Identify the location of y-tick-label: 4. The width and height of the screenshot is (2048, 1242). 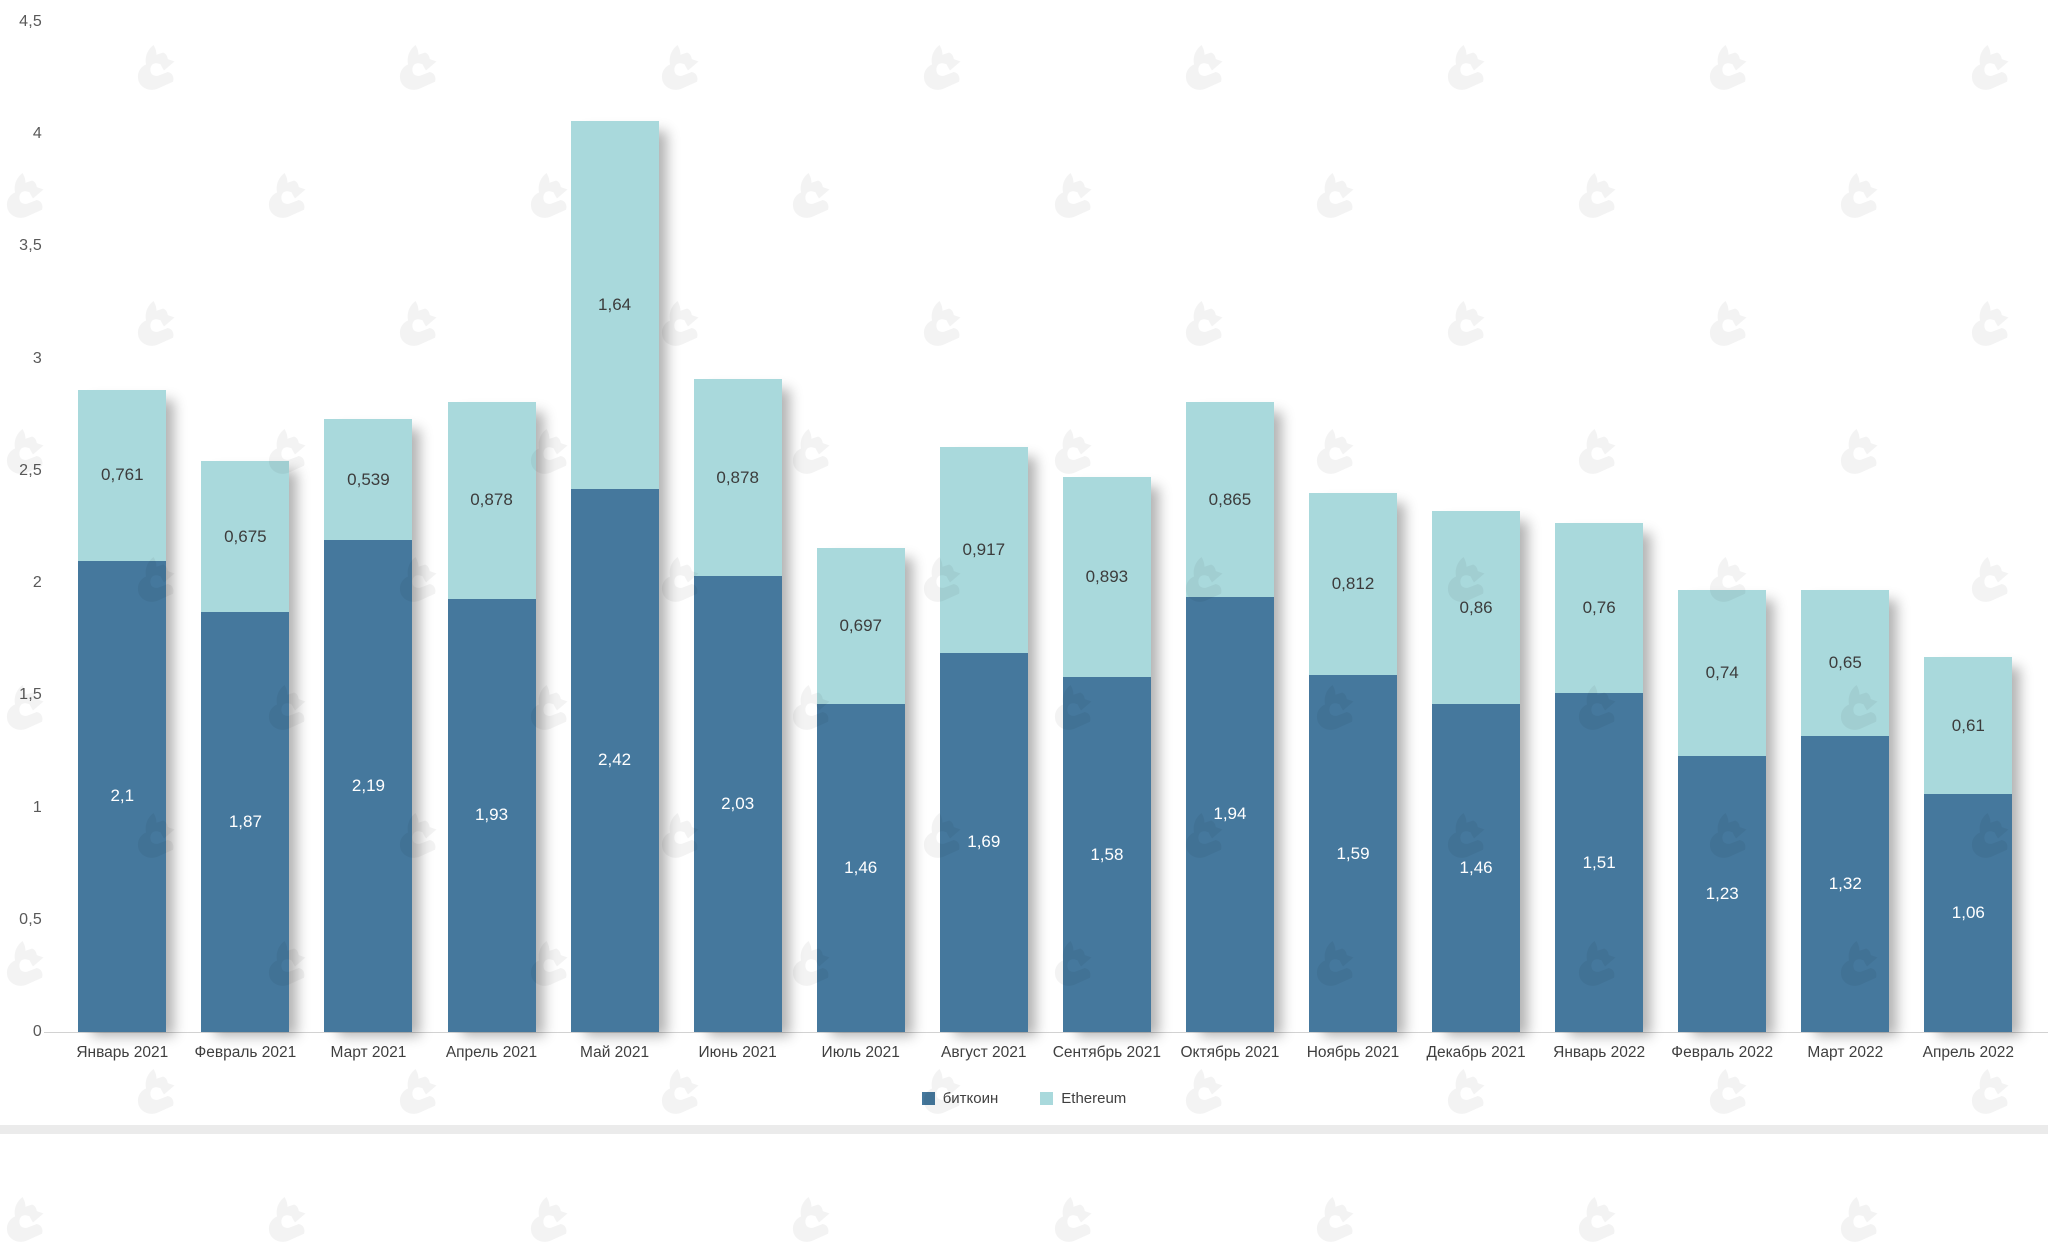
(37, 134).